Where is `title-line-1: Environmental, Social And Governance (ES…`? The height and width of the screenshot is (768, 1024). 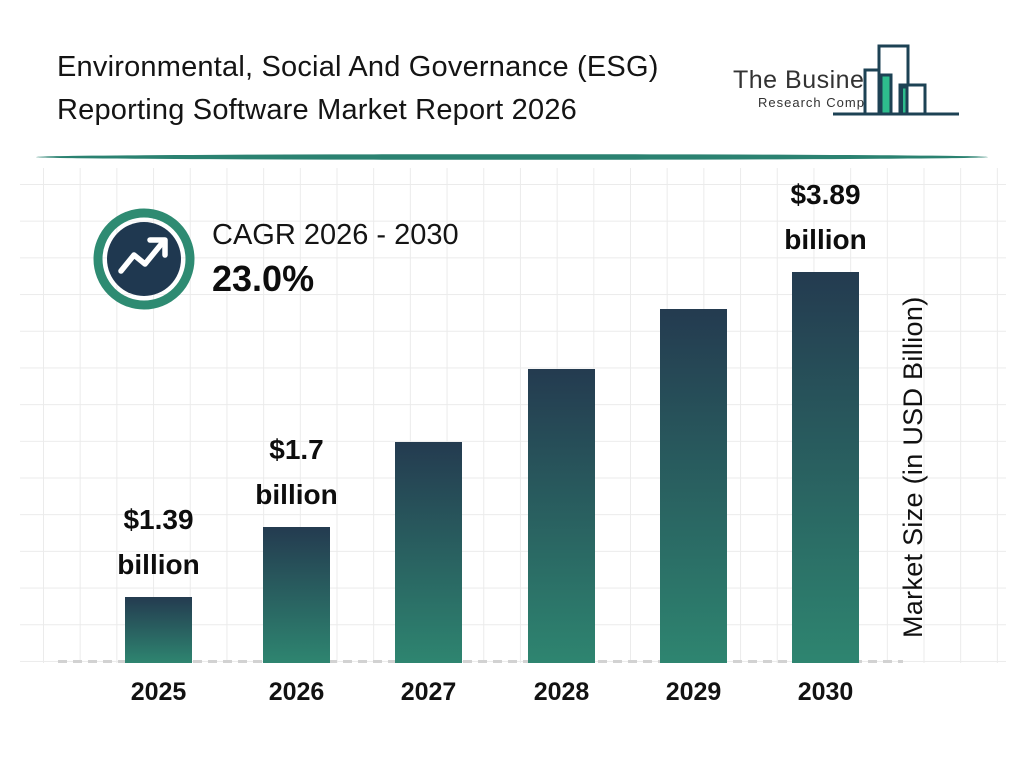
title-line-1: Environmental, Social And Governance (ES… is located at coordinates (358, 67).